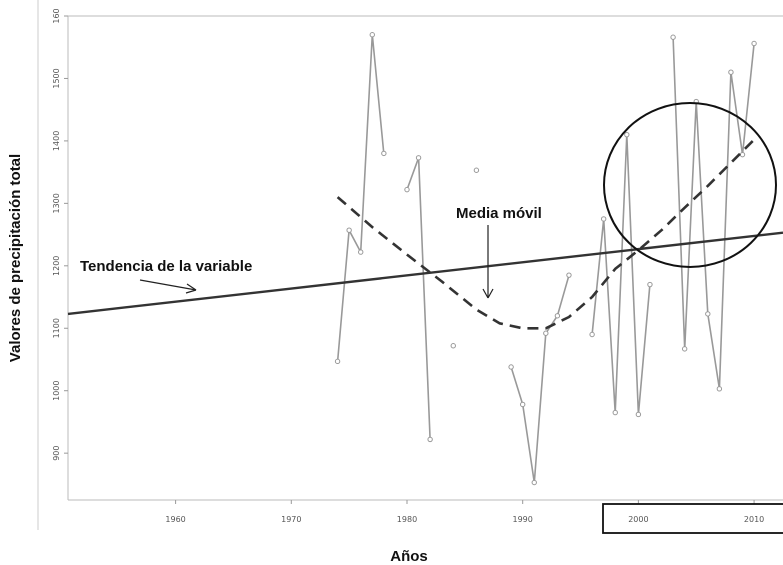 The height and width of the screenshot is (565, 783). What do you see at coordinates (168, 285) in the screenshot?
I see `annotation-trend-arrow` at bounding box center [168, 285].